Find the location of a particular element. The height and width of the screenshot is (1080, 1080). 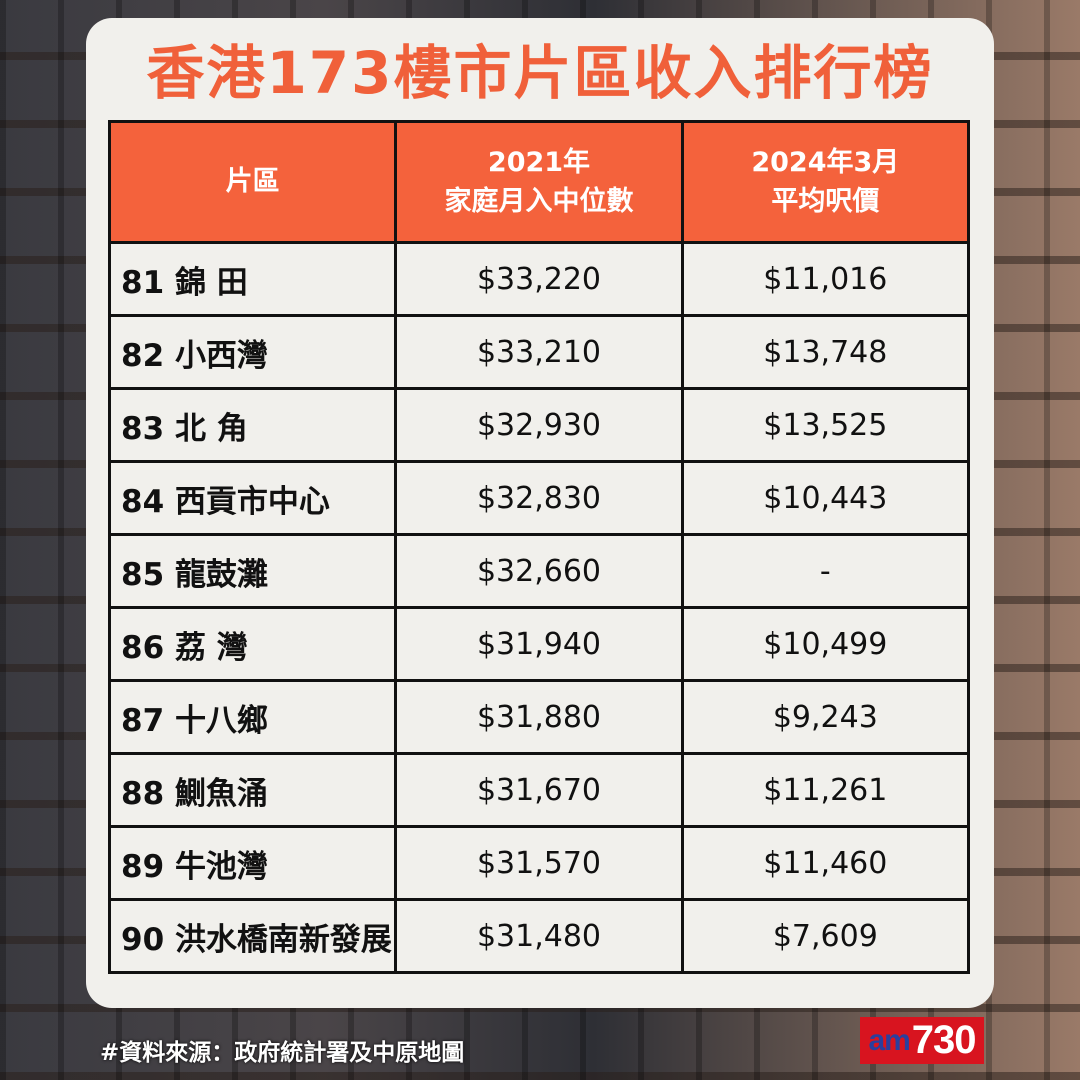

income-cell: $31,670 is located at coordinates (539, 790).